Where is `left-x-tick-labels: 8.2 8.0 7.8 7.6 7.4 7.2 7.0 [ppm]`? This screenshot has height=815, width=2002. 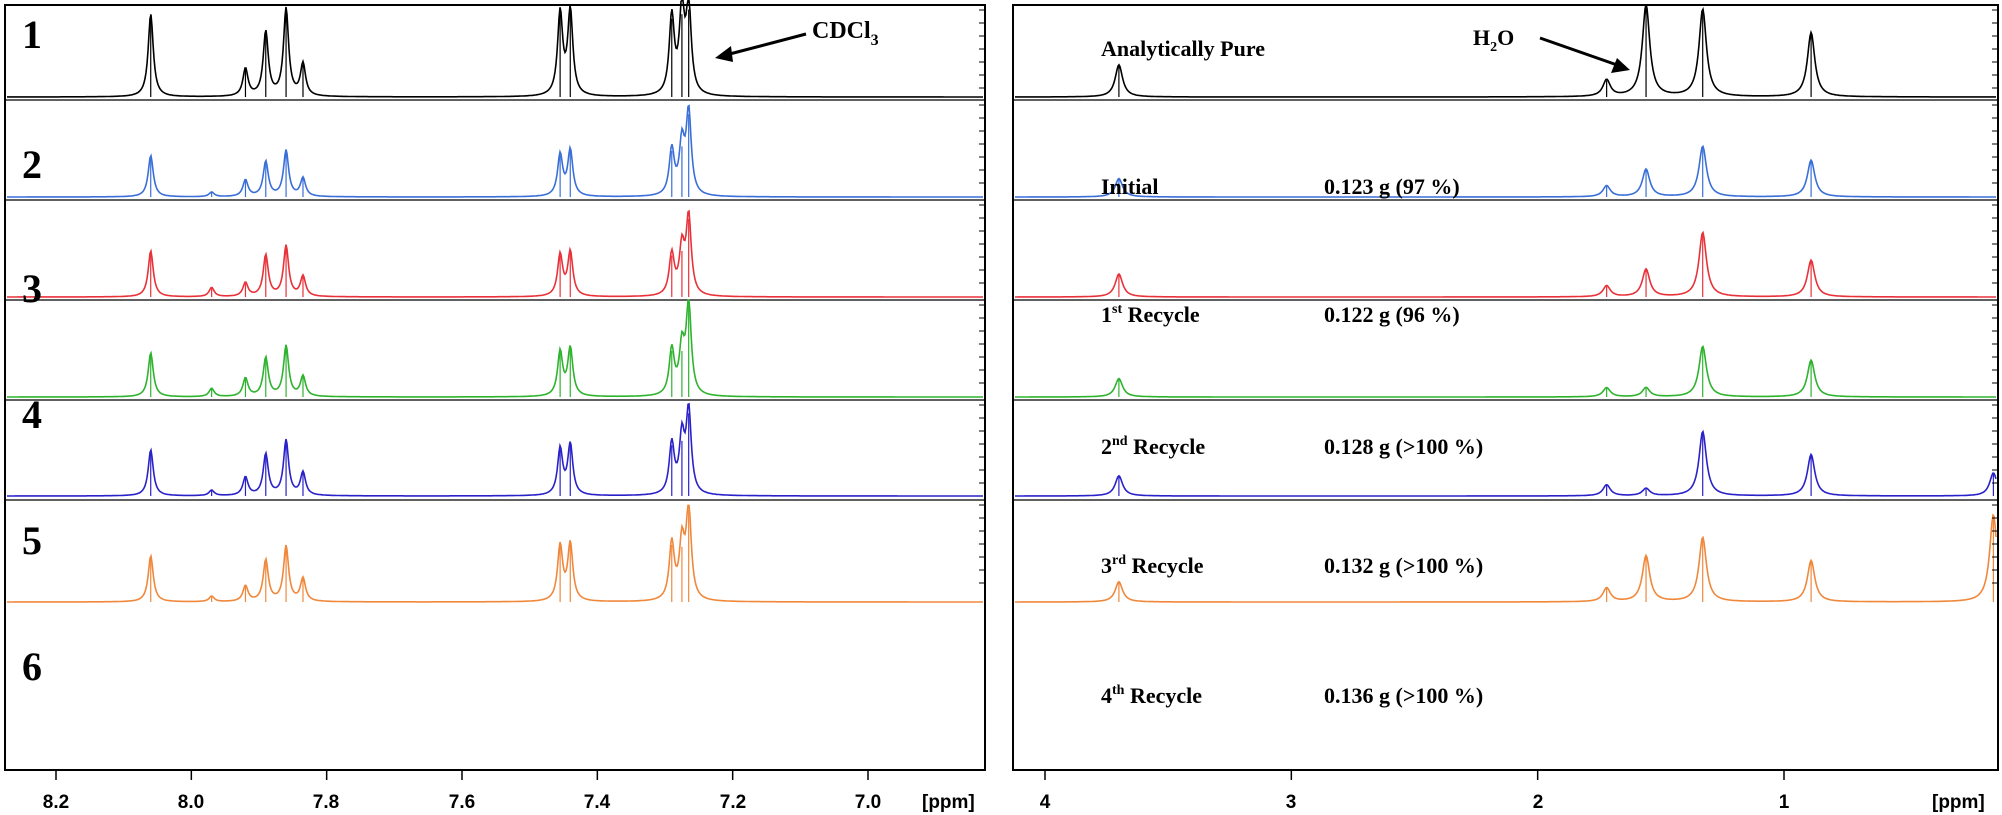 left-x-tick-labels: 8.2 8.0 7.8 7.6 7.4 7.2 7.0 [ppm] is located at coordinates (509, 802).